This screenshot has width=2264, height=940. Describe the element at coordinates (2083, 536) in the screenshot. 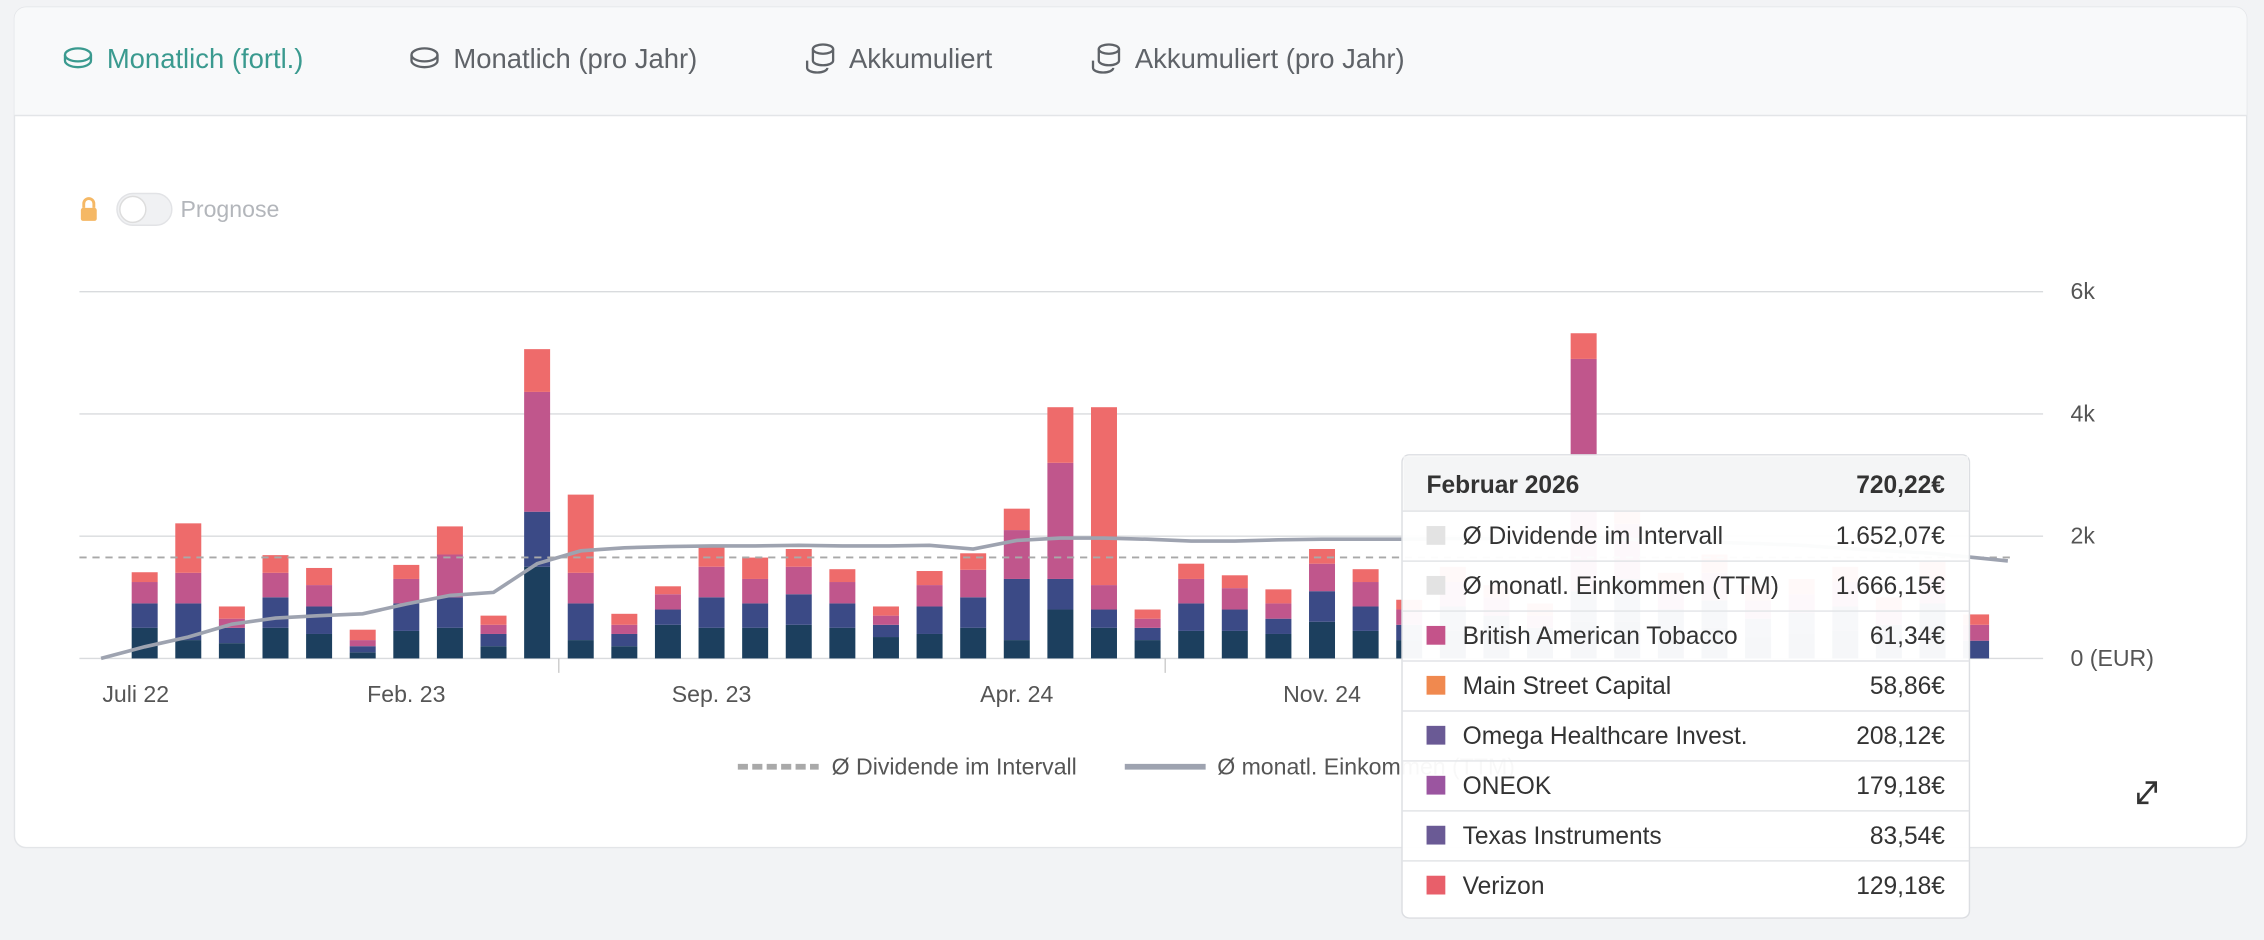

I see `y-tick-label: 2k` at that location.